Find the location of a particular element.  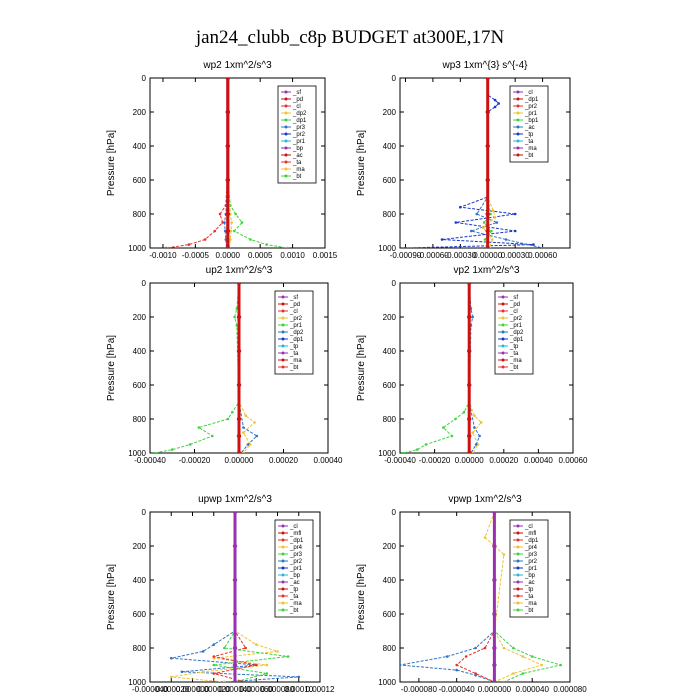

panel-title: up2 1xm^2/s^3 is located at coordinates (239, 270).